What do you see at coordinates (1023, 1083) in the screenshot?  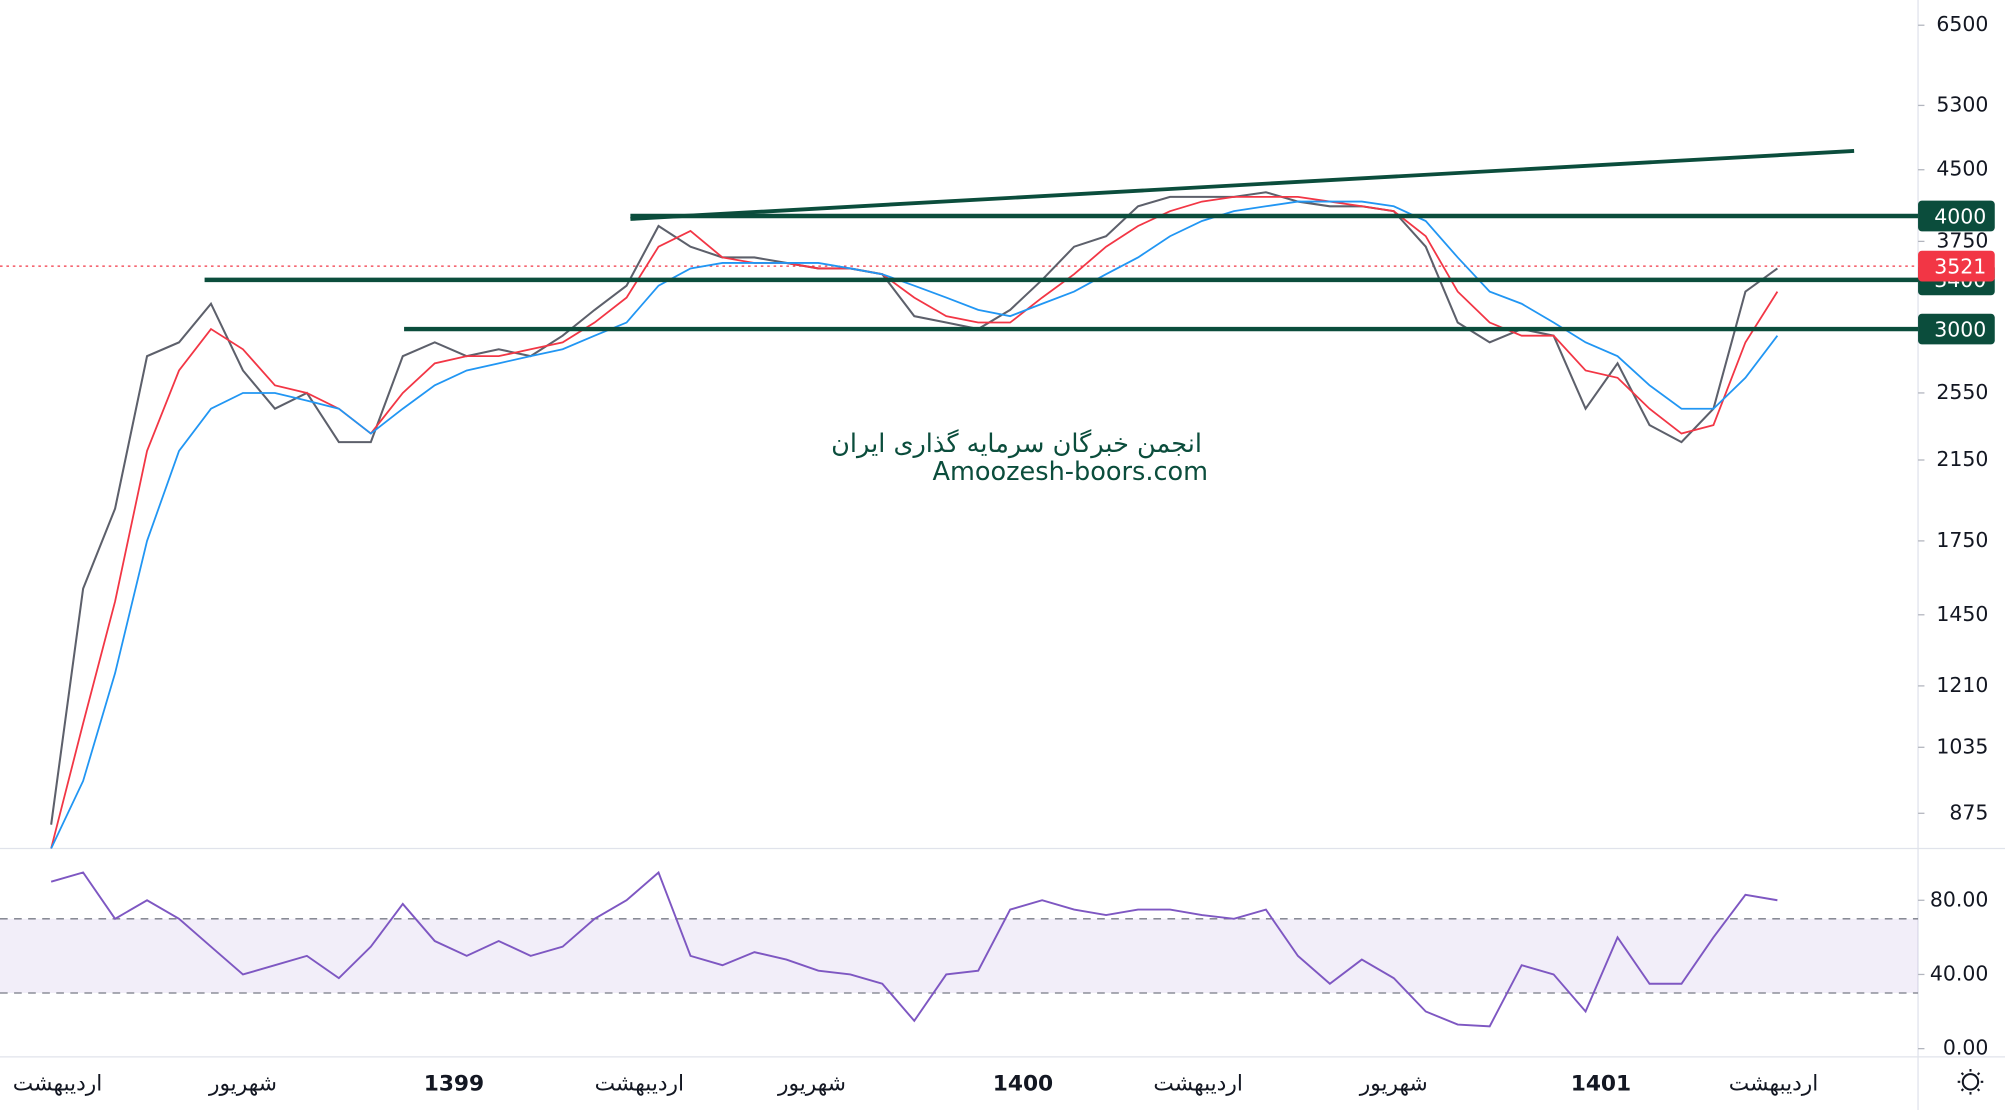 I see `x-tick-label: 1400` at bounding box center [1023, 1083].